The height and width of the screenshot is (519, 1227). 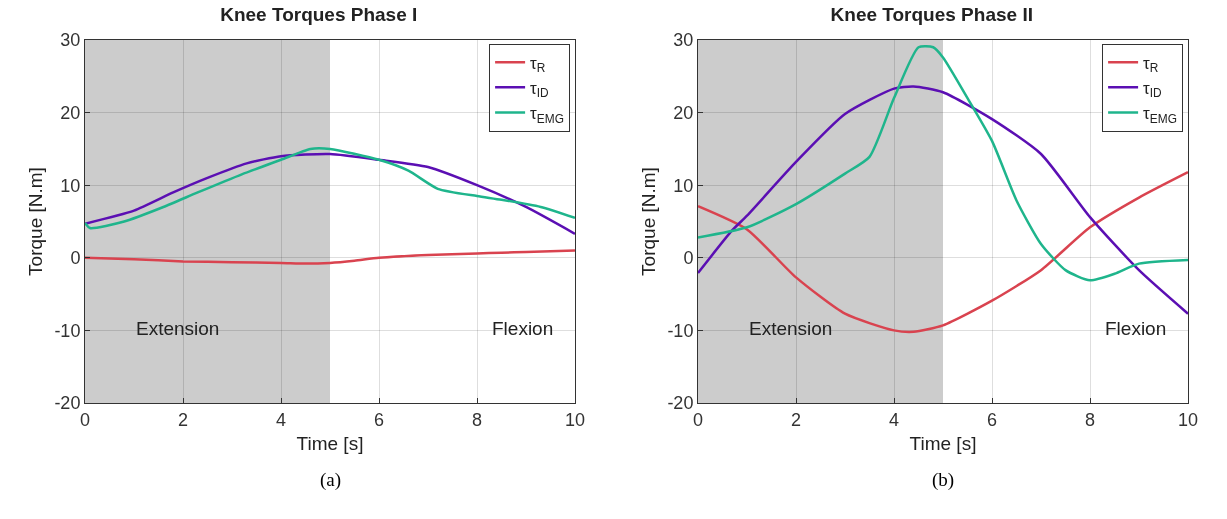 What do you see at coordinates (943, 480) in the screenshot?
I see `text: (b)` at bounding box center [943, 480].